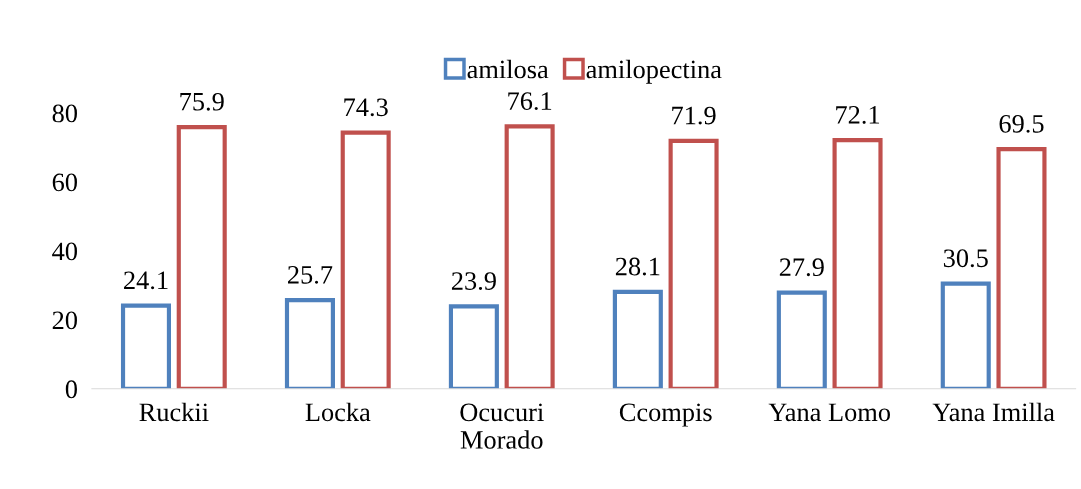 The width and height of the screenshot is (1081, 489). Describe the element at coordinates (665, 415) in the screenshot. I see `x-tick-label: Ccompis` at that location.